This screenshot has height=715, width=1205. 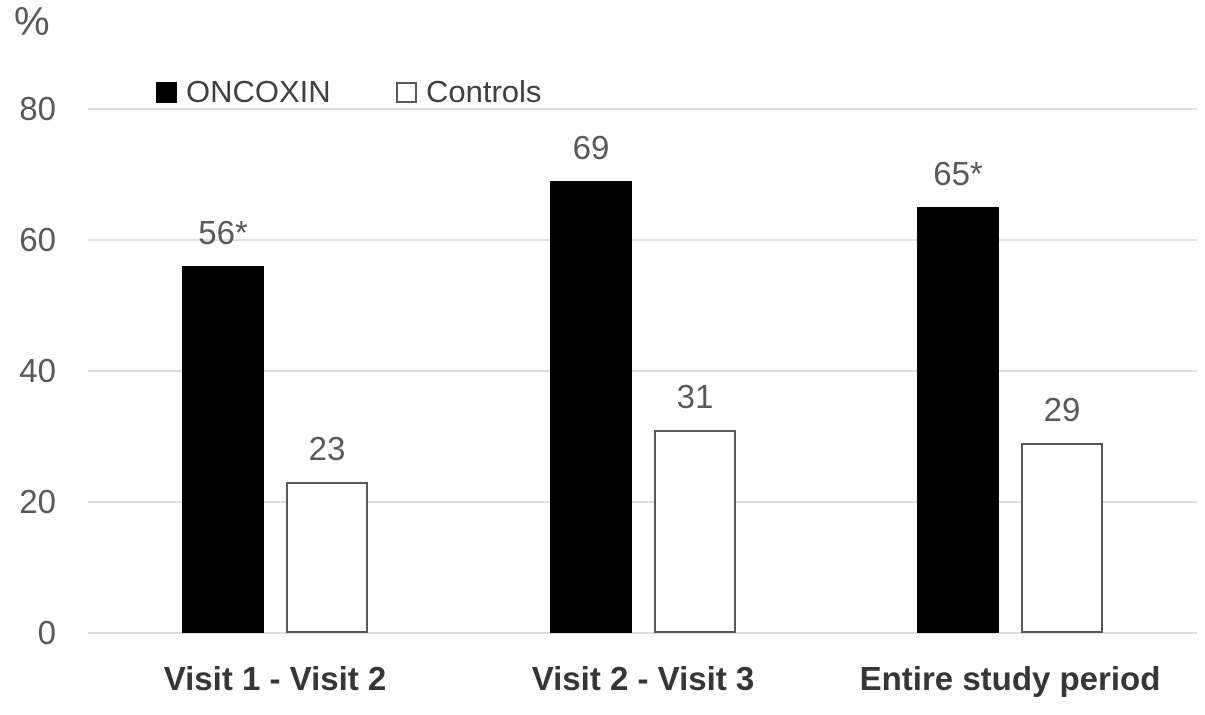 What do you see at coordinates (643, 678) in the screenshot?
I see `category-label-2: Visit 2 - Visit 3` at bounding box center [643, 678].